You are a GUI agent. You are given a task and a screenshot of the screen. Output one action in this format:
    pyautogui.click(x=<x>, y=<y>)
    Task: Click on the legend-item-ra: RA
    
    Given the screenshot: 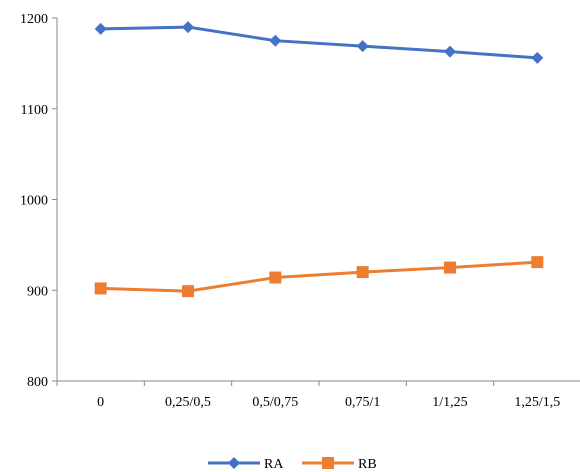 What is the action you would take?
    pyautogui.click(x=246, y=464)
    